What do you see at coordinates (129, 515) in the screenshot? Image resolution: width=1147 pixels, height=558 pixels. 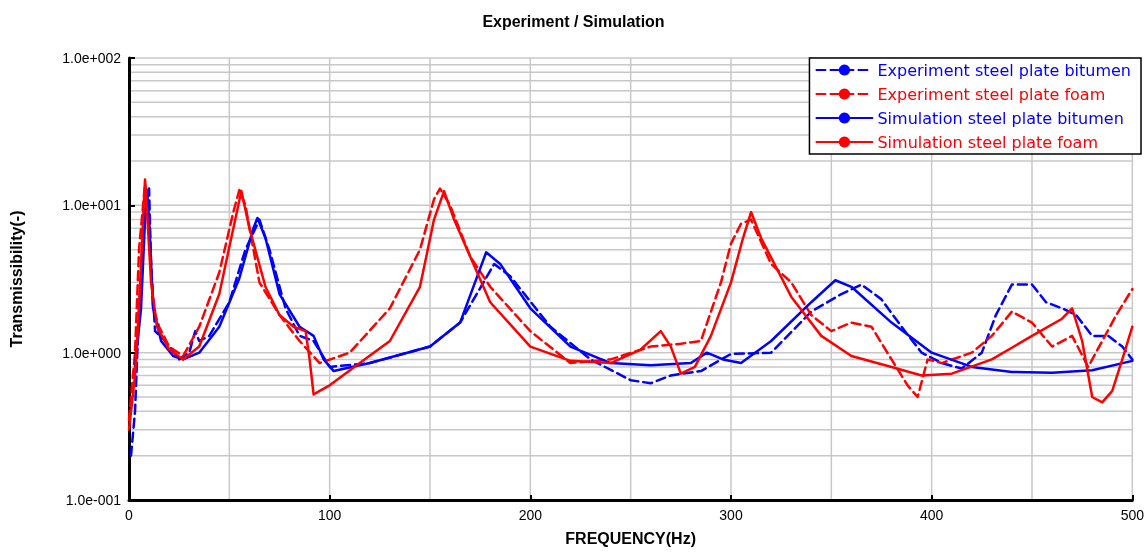 I see `x-tick-label: 0` at bounding box center [129, 515].